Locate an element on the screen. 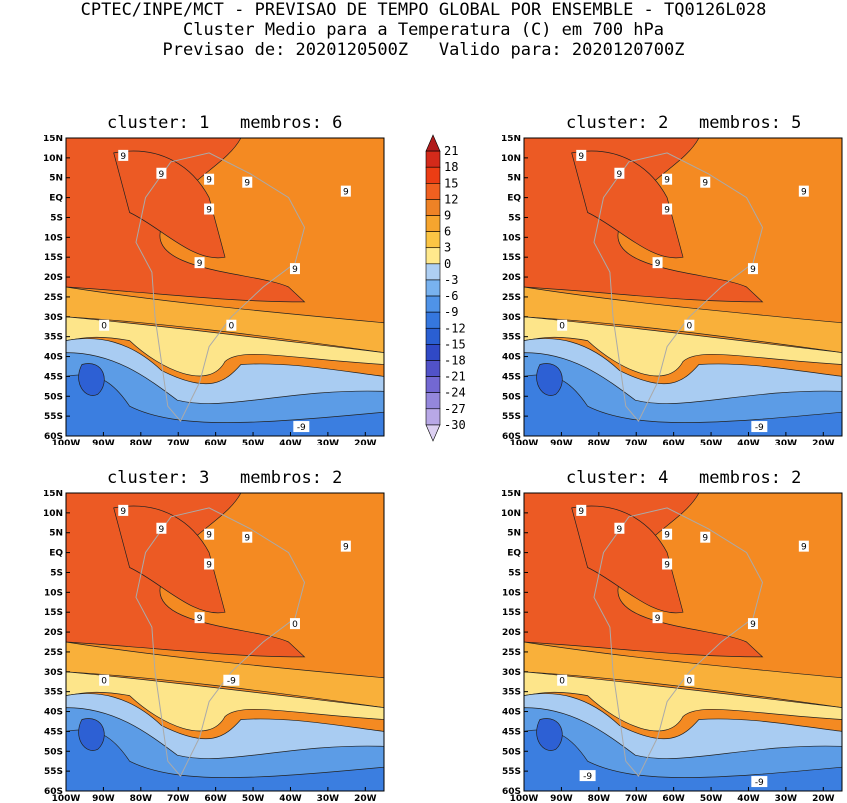 The height and width of the screenshot is (803, 847). lon-tick-label: 70W is located at coordinates (178, 798).